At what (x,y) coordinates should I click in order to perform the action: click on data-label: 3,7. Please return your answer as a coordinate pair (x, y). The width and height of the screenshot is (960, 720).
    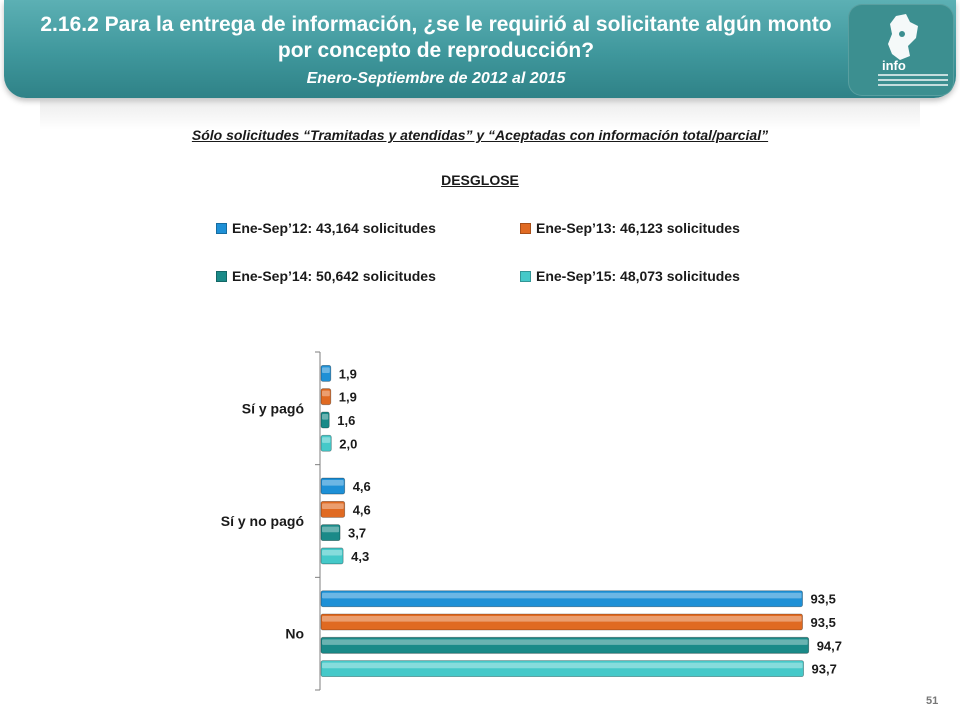
    Looking at the image, I should click on (357, 533).